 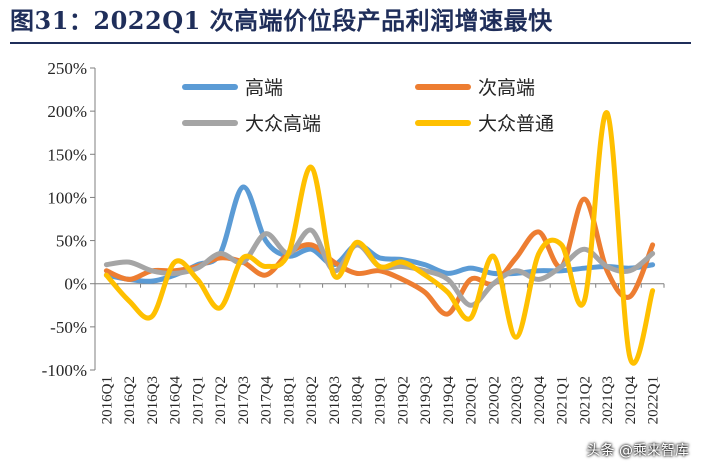 I want to click on x-tick-label: 2019Q4, so click(x=449, y=400).